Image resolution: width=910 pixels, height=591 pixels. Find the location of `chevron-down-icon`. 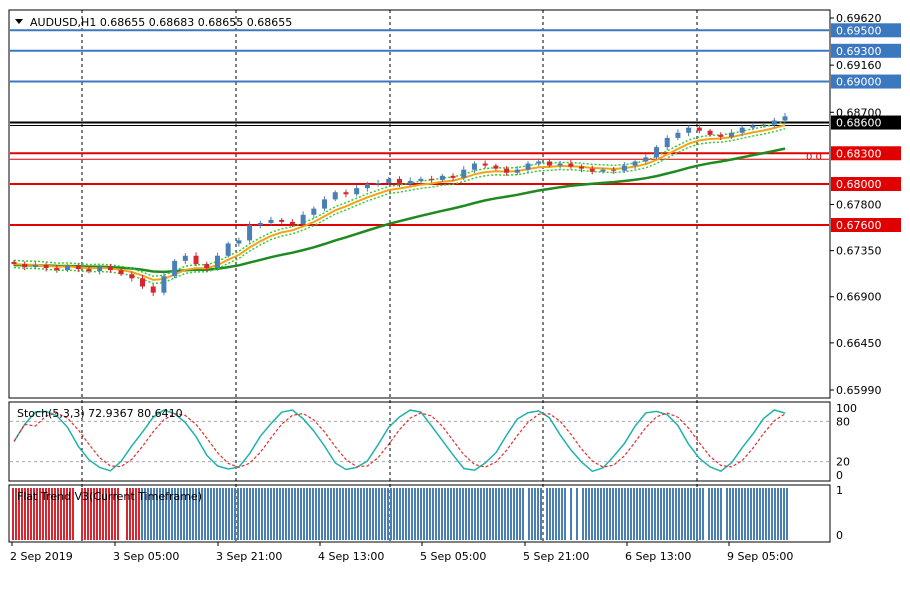

chevron-down-icon is located at coordinates (19, 21).